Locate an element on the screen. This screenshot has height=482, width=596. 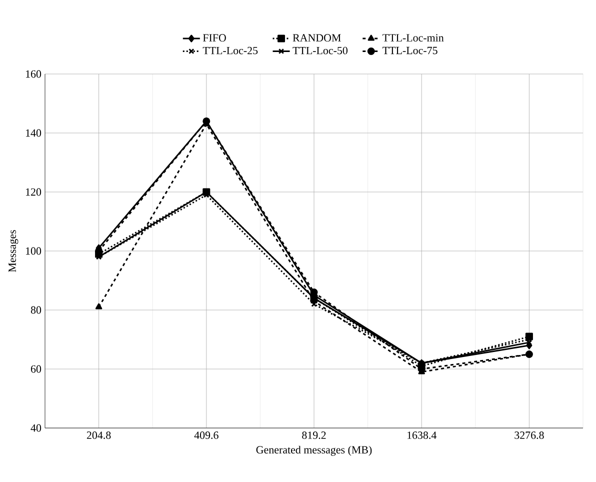
legend-label: TTL-Loc-25 is located at coordinates (230, 50).